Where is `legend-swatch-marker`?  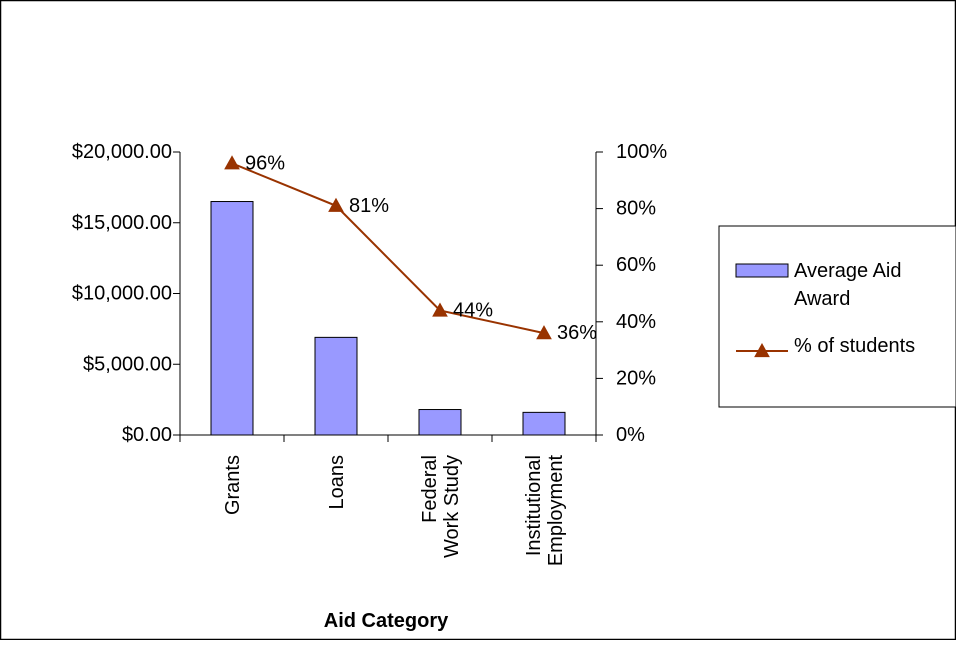
legend-swatch-marker is located at coordinates (762, 350).